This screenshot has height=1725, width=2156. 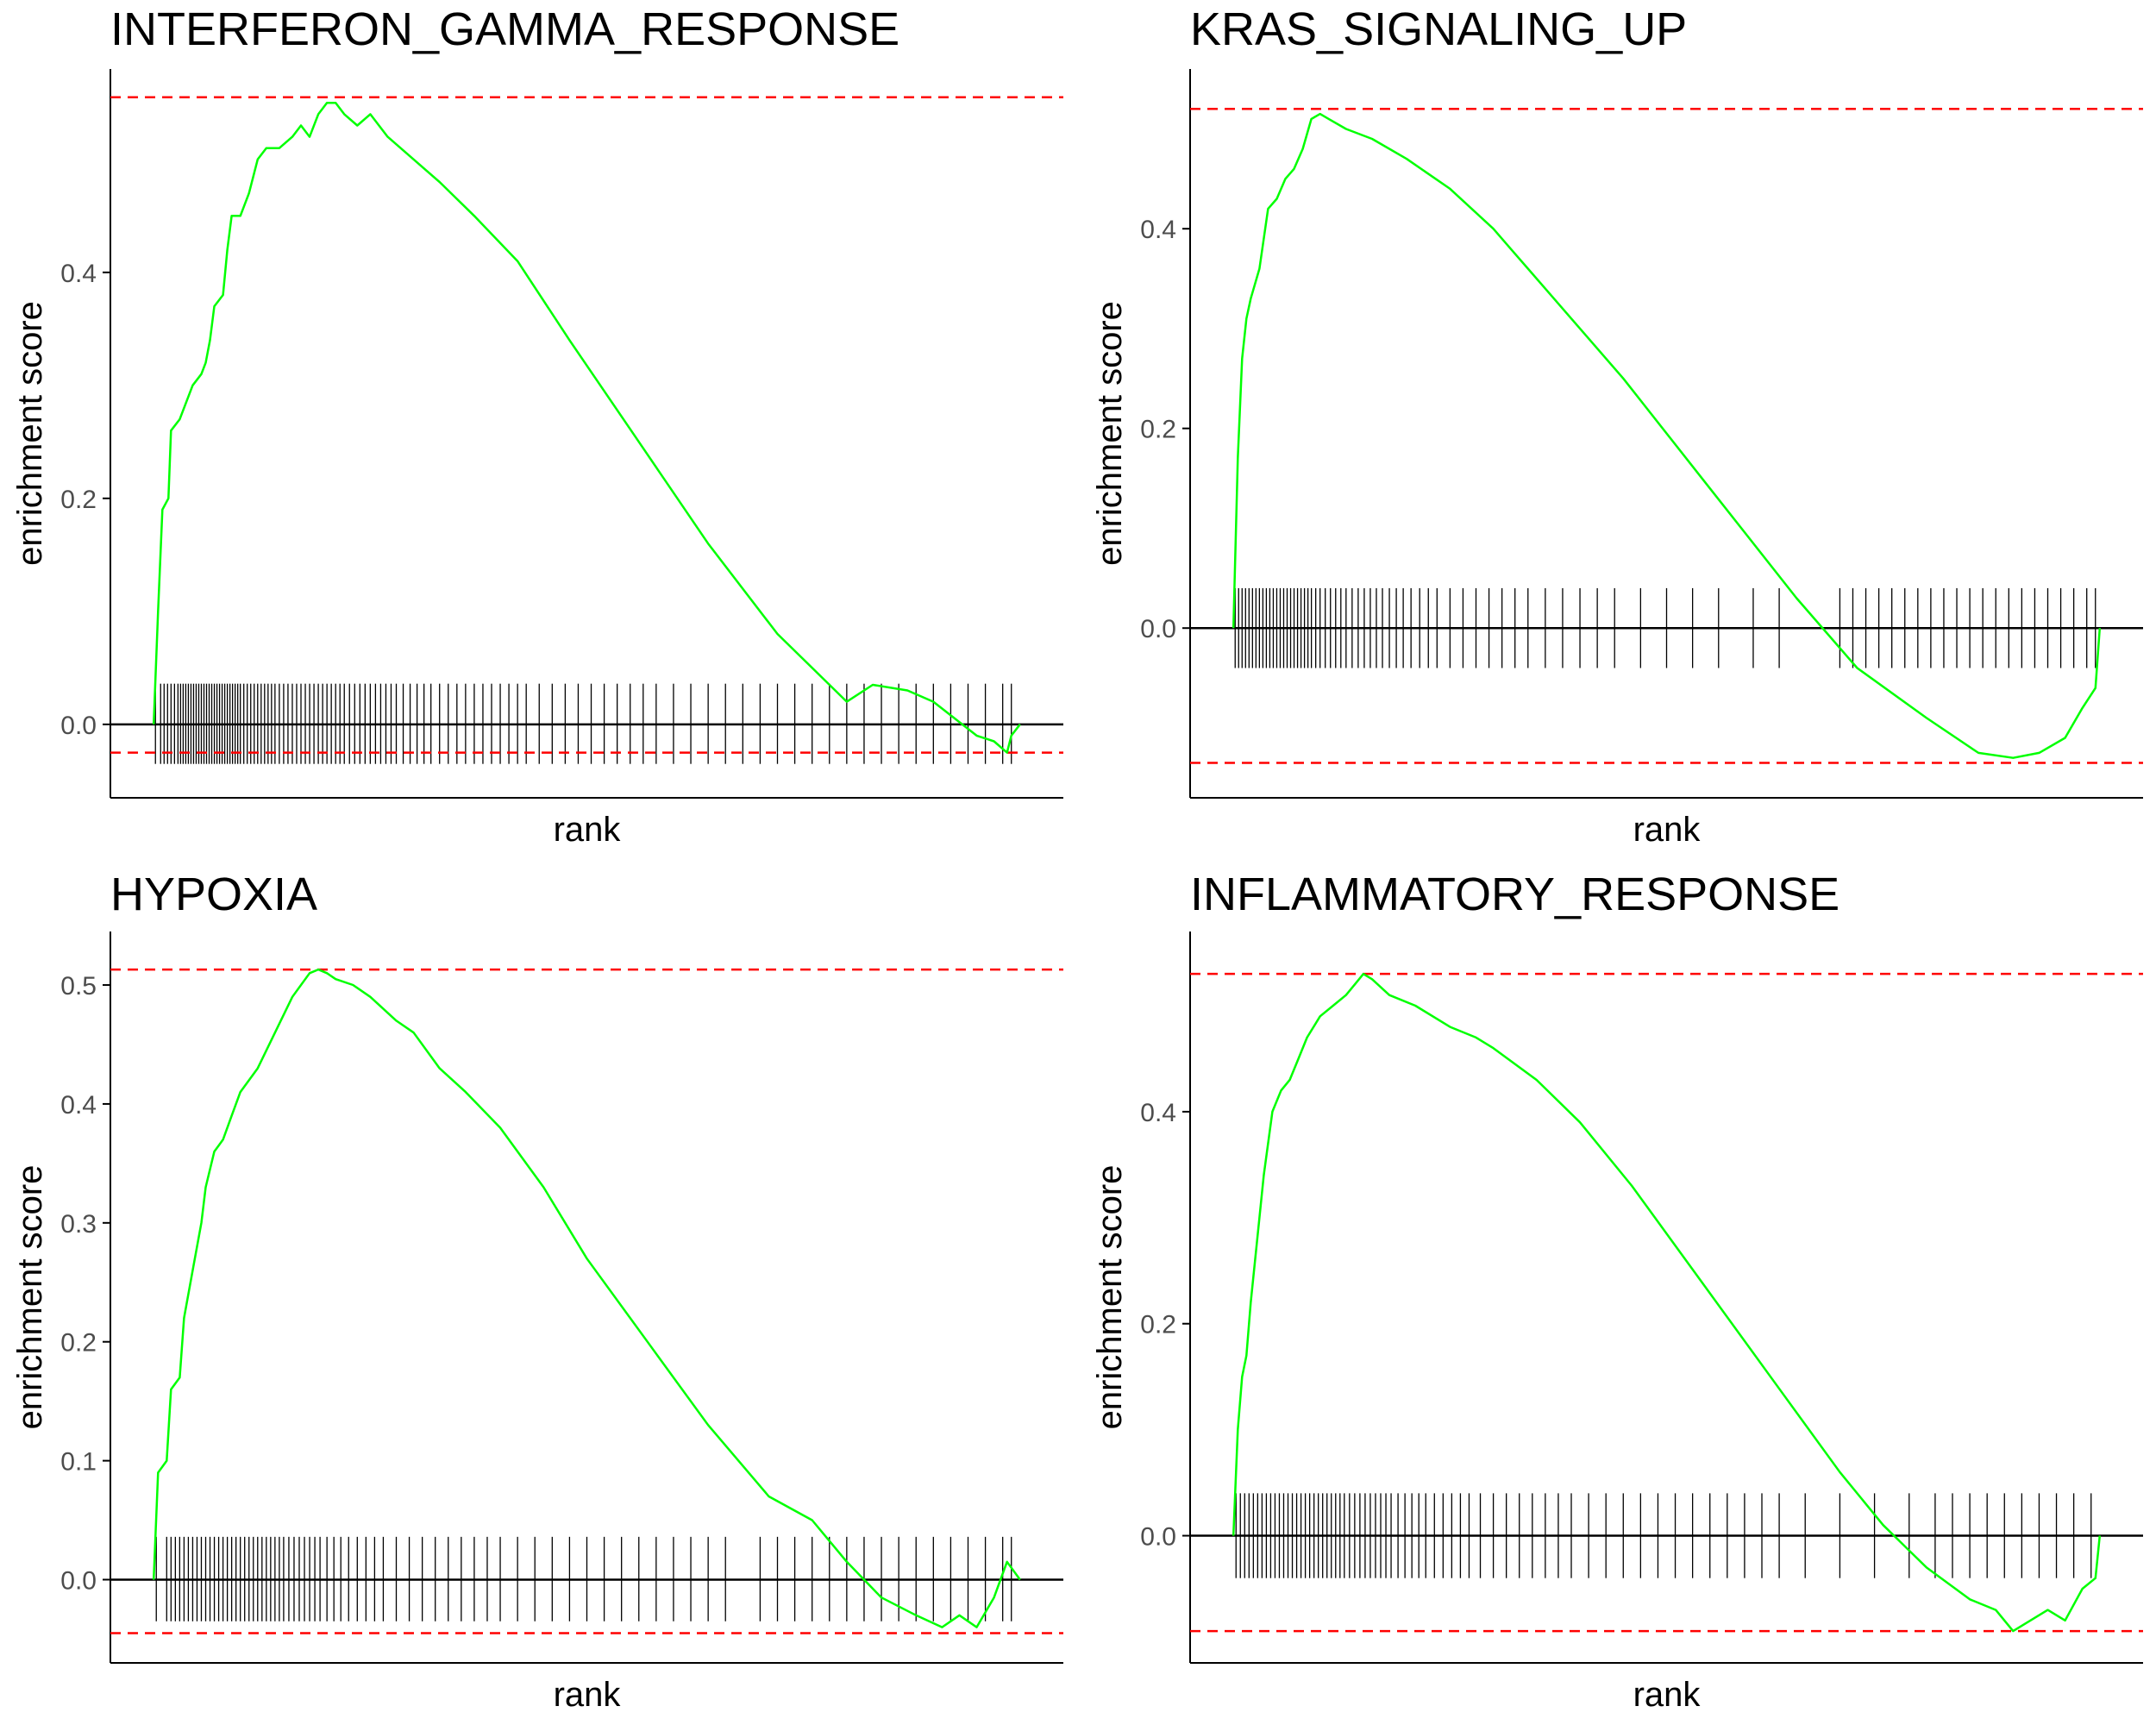 What do you see at coordinates (78, 1462) in the screenshot?
I see `y-tick-label: 0.1` at bounding box center [78, 1462].